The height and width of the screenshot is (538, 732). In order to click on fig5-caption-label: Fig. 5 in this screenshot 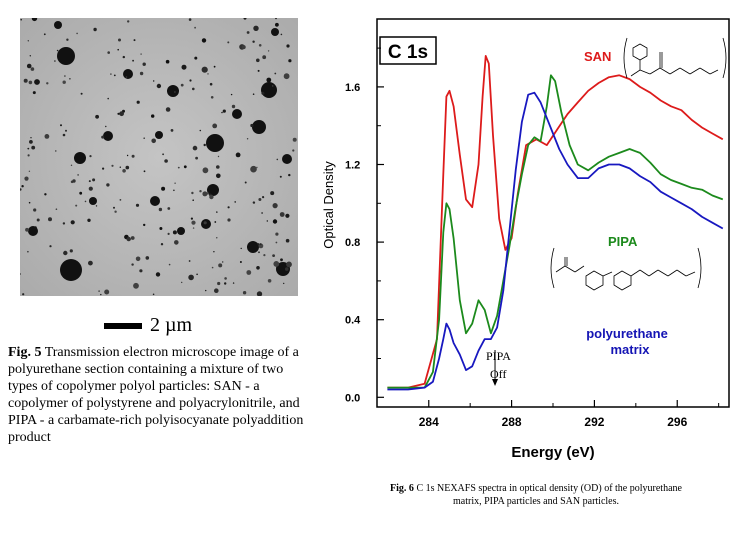, I will do `click(25, 352)`.